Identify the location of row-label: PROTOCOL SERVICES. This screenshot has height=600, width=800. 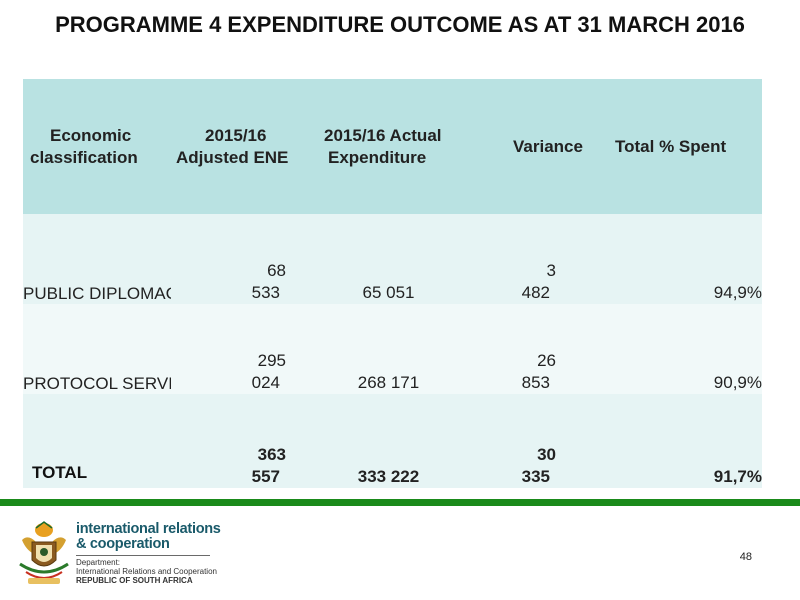
(97, 349).